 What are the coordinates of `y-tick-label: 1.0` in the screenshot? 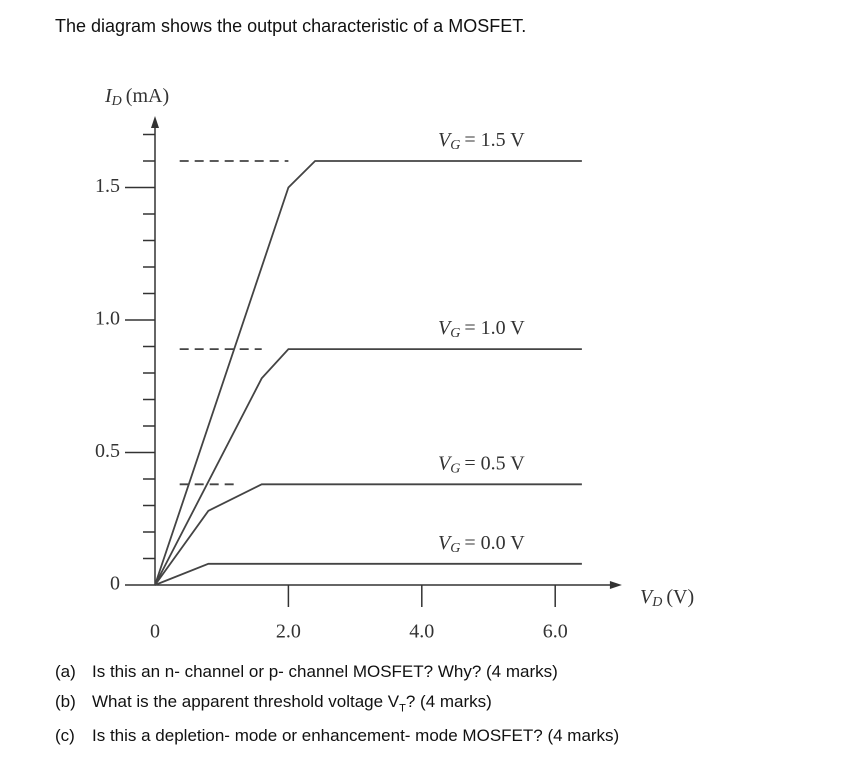 It's located at (107, 319).